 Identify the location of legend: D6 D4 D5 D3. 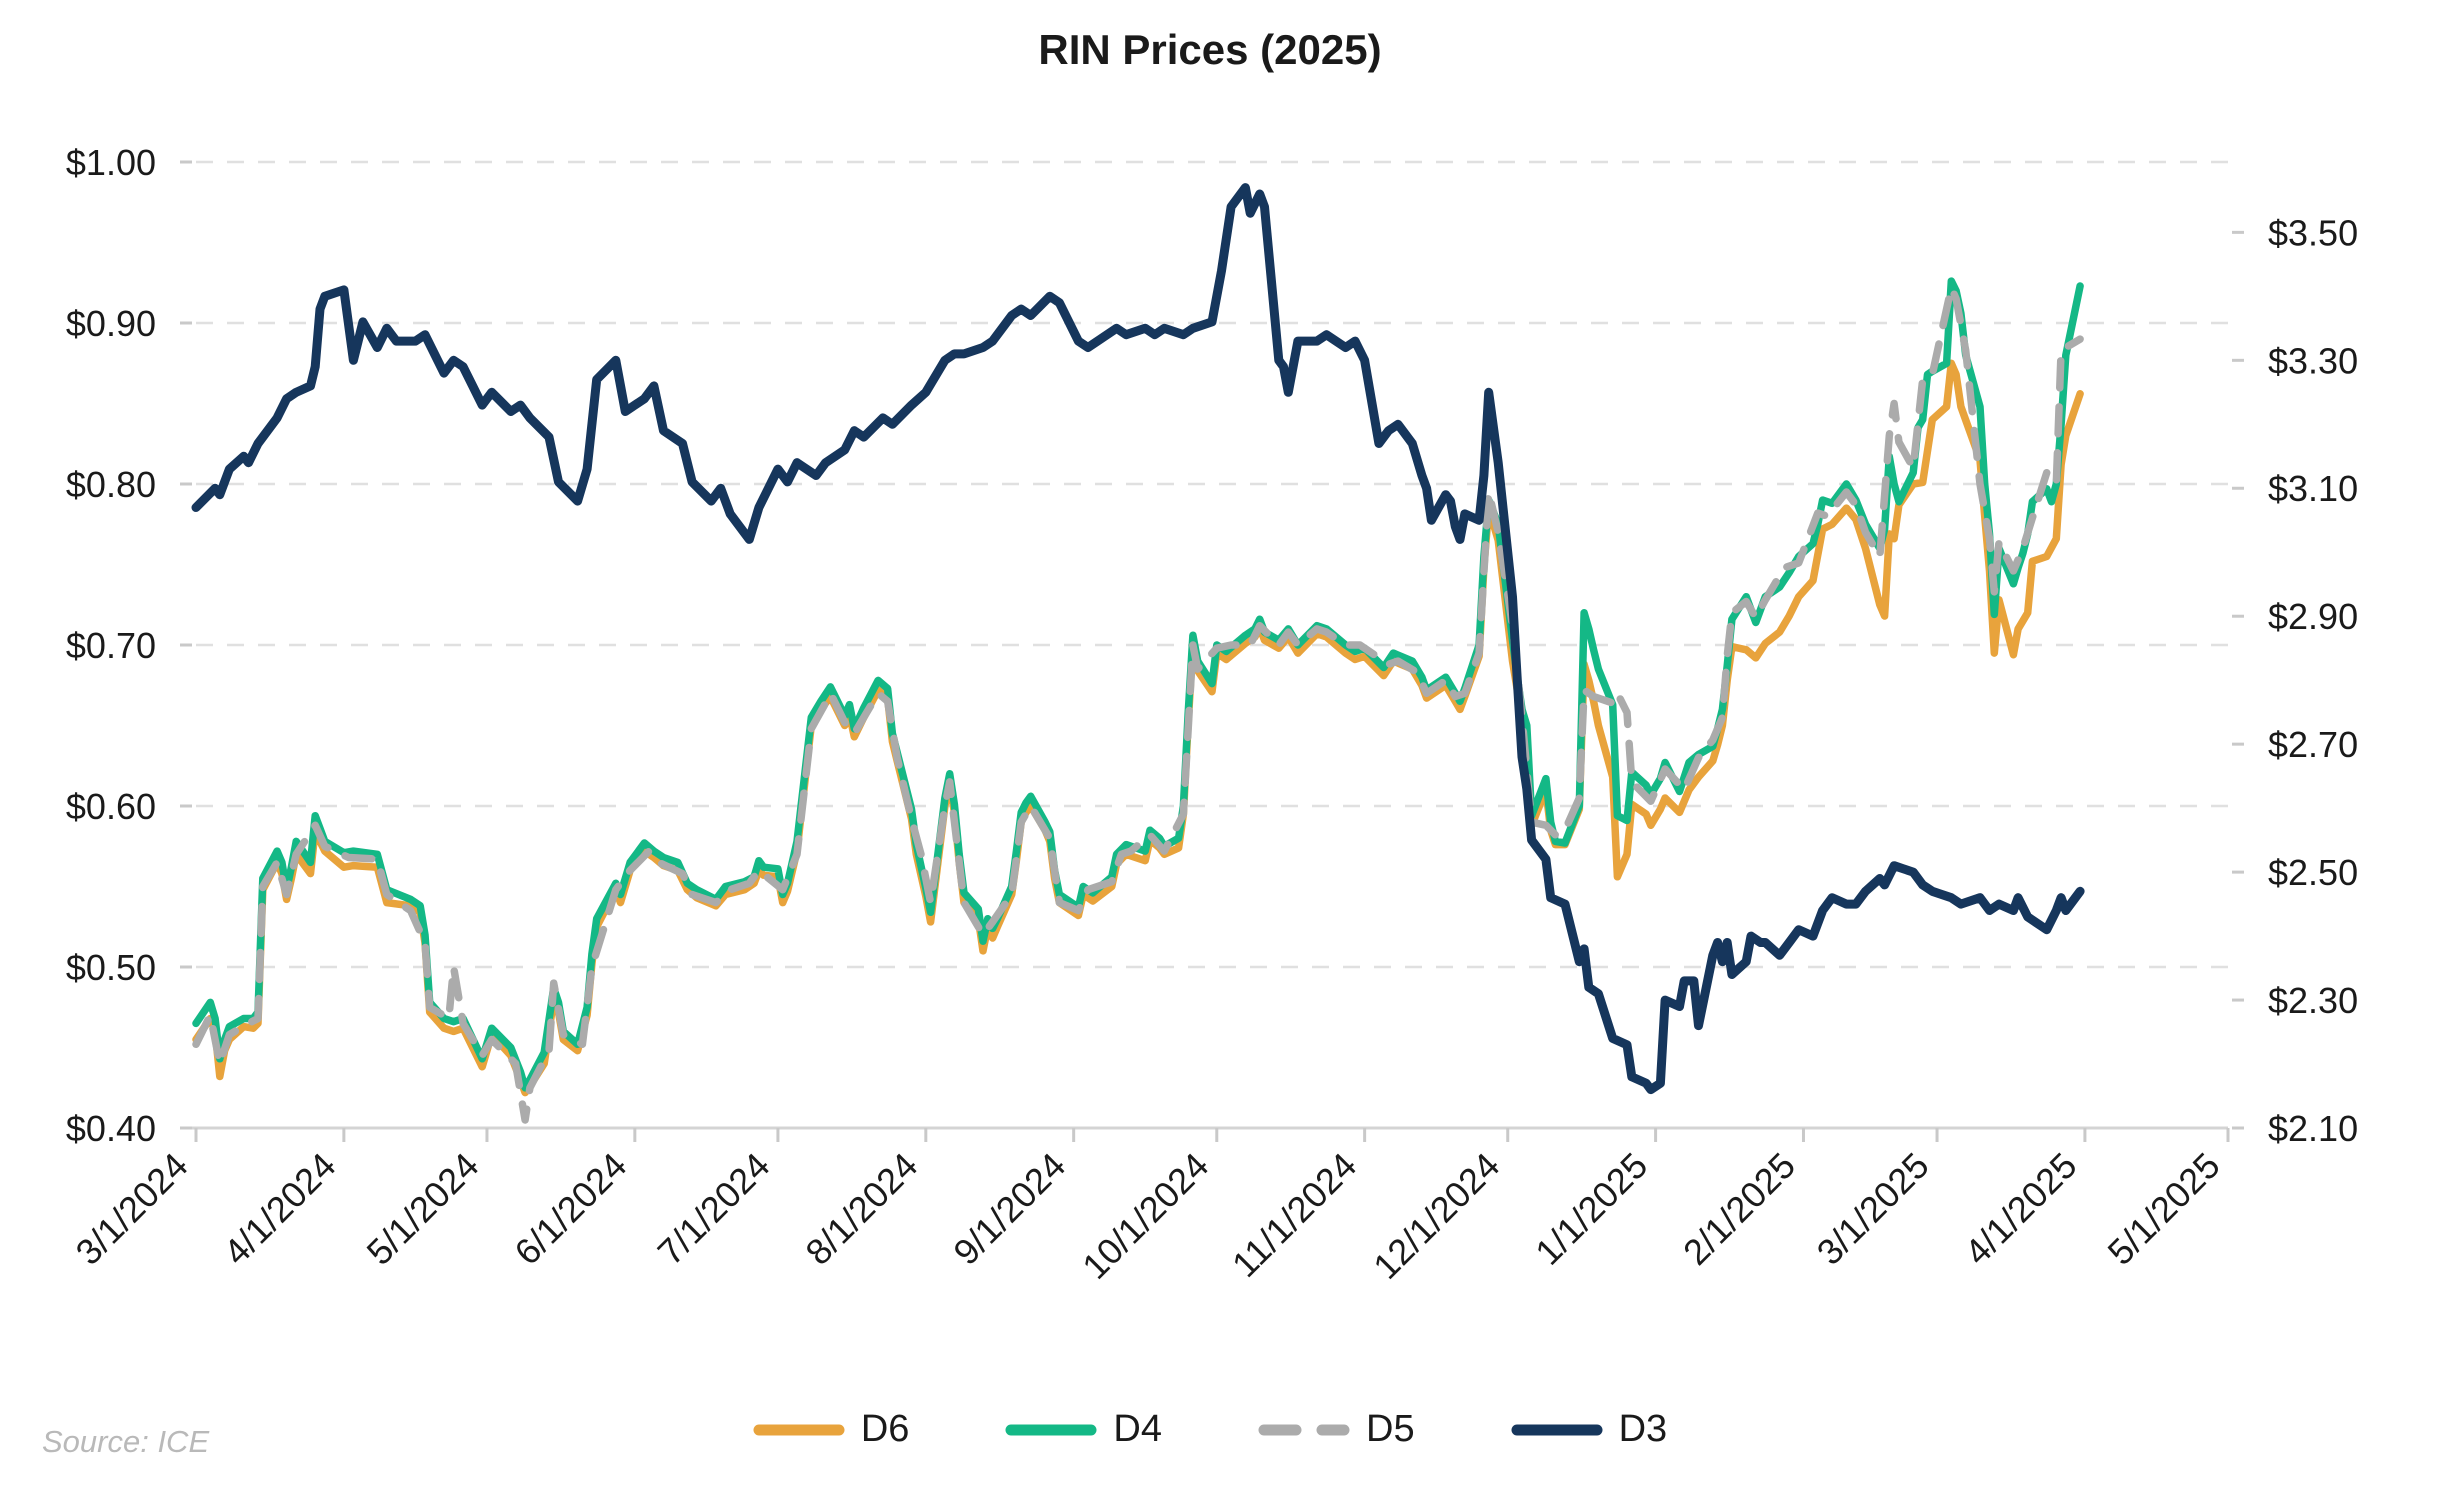
(1210, 1429).